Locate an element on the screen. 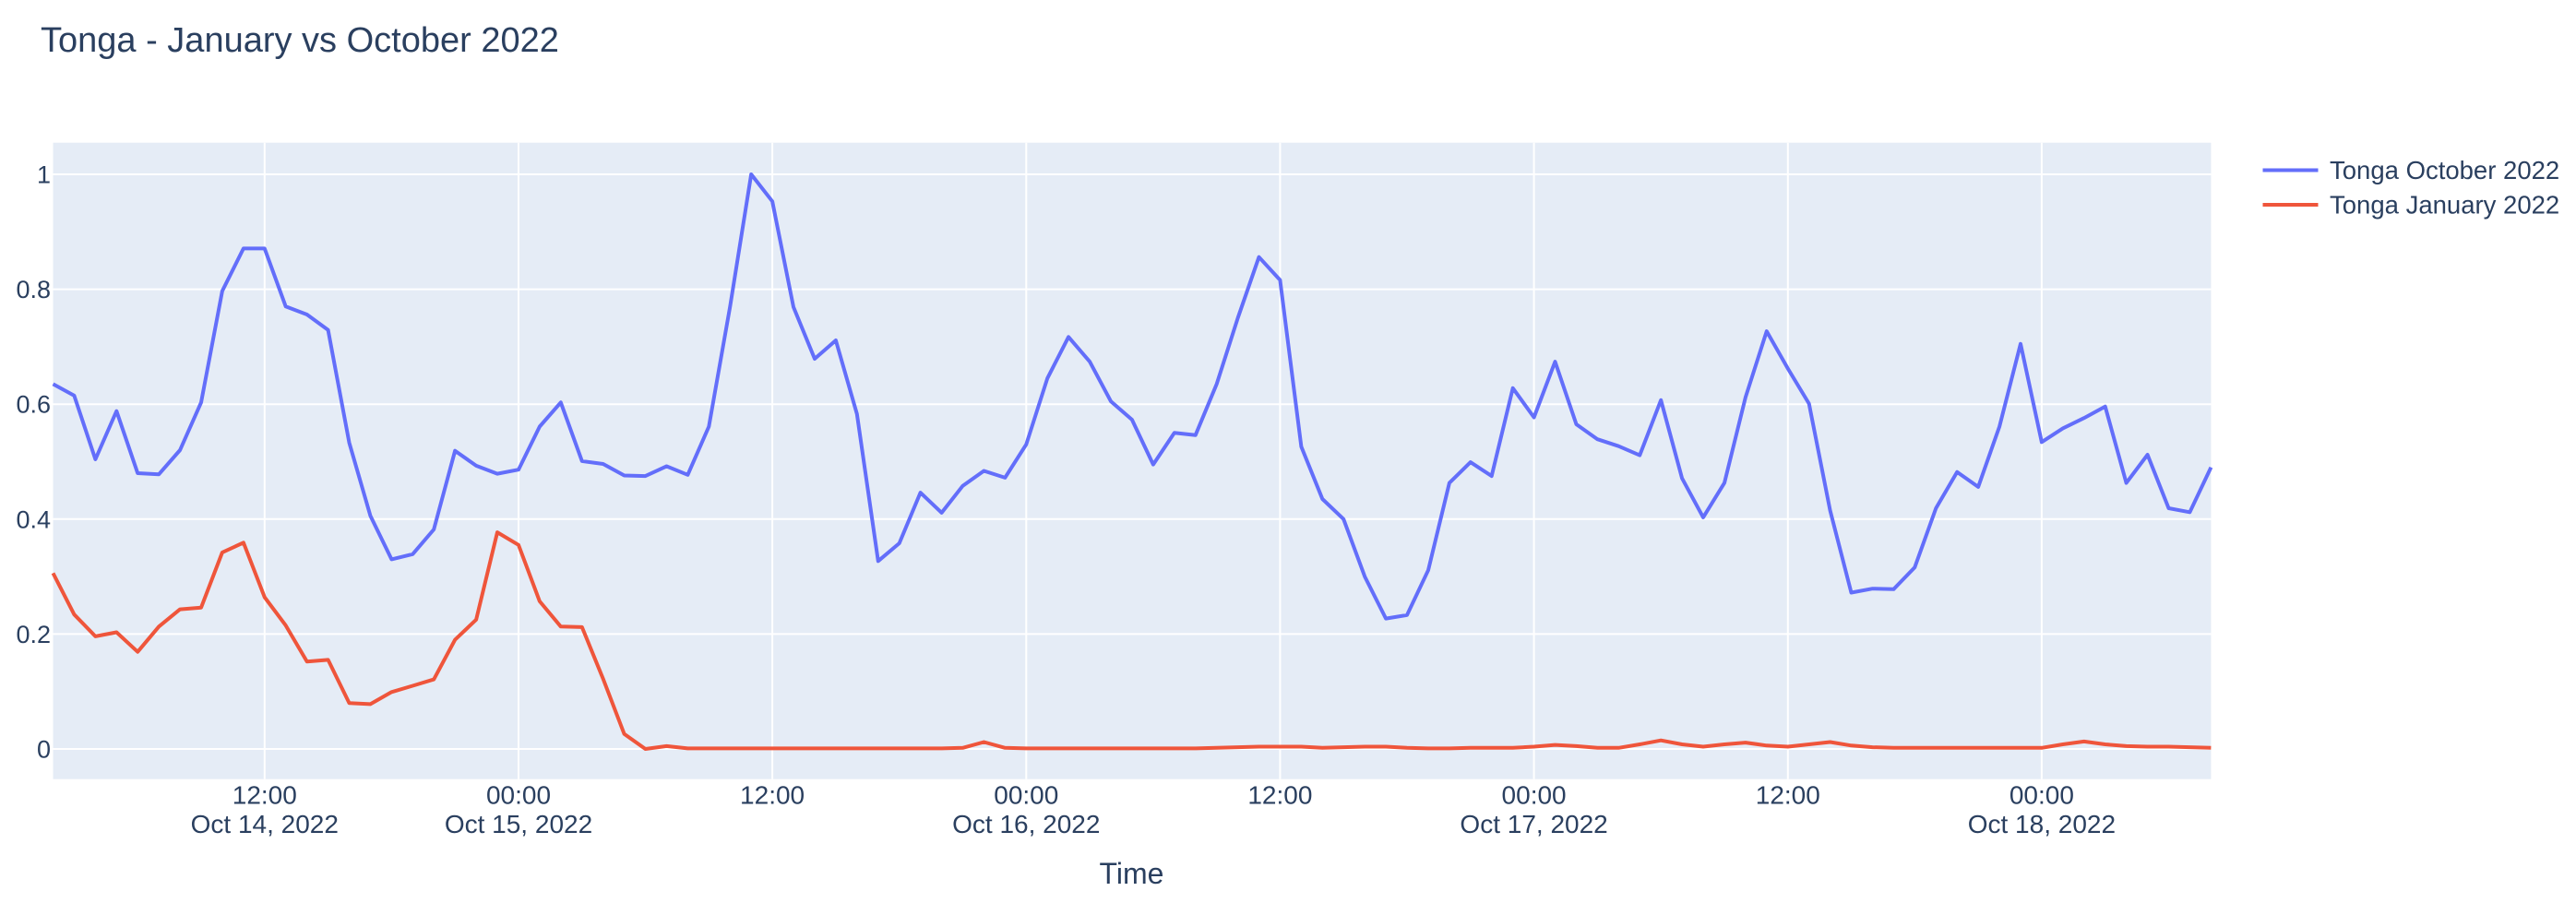 The image size is (2576, 903). svg-text: Oct 16, 2022 is located at coordinates (1026, 824).